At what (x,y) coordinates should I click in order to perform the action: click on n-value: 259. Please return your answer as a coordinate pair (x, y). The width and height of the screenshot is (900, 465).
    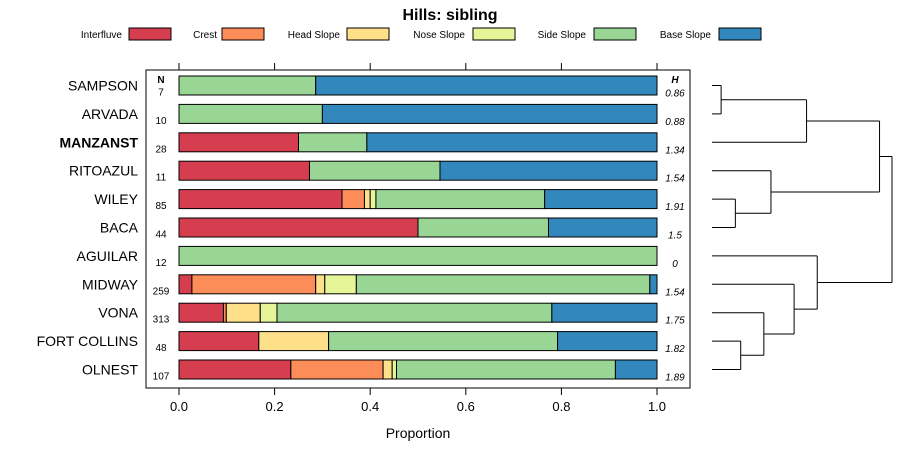
    Looking at the image, I should click on (161, 291).